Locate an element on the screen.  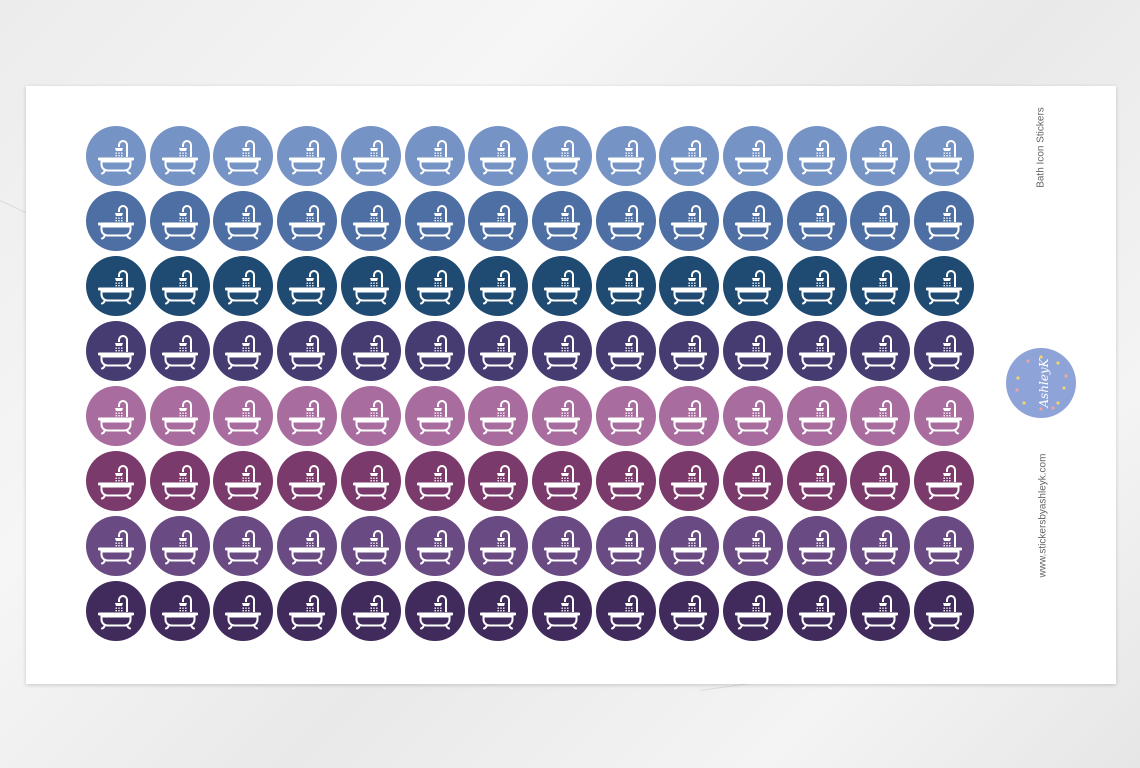
svg-text: AshleyK is located at coordinates (1044, 382).